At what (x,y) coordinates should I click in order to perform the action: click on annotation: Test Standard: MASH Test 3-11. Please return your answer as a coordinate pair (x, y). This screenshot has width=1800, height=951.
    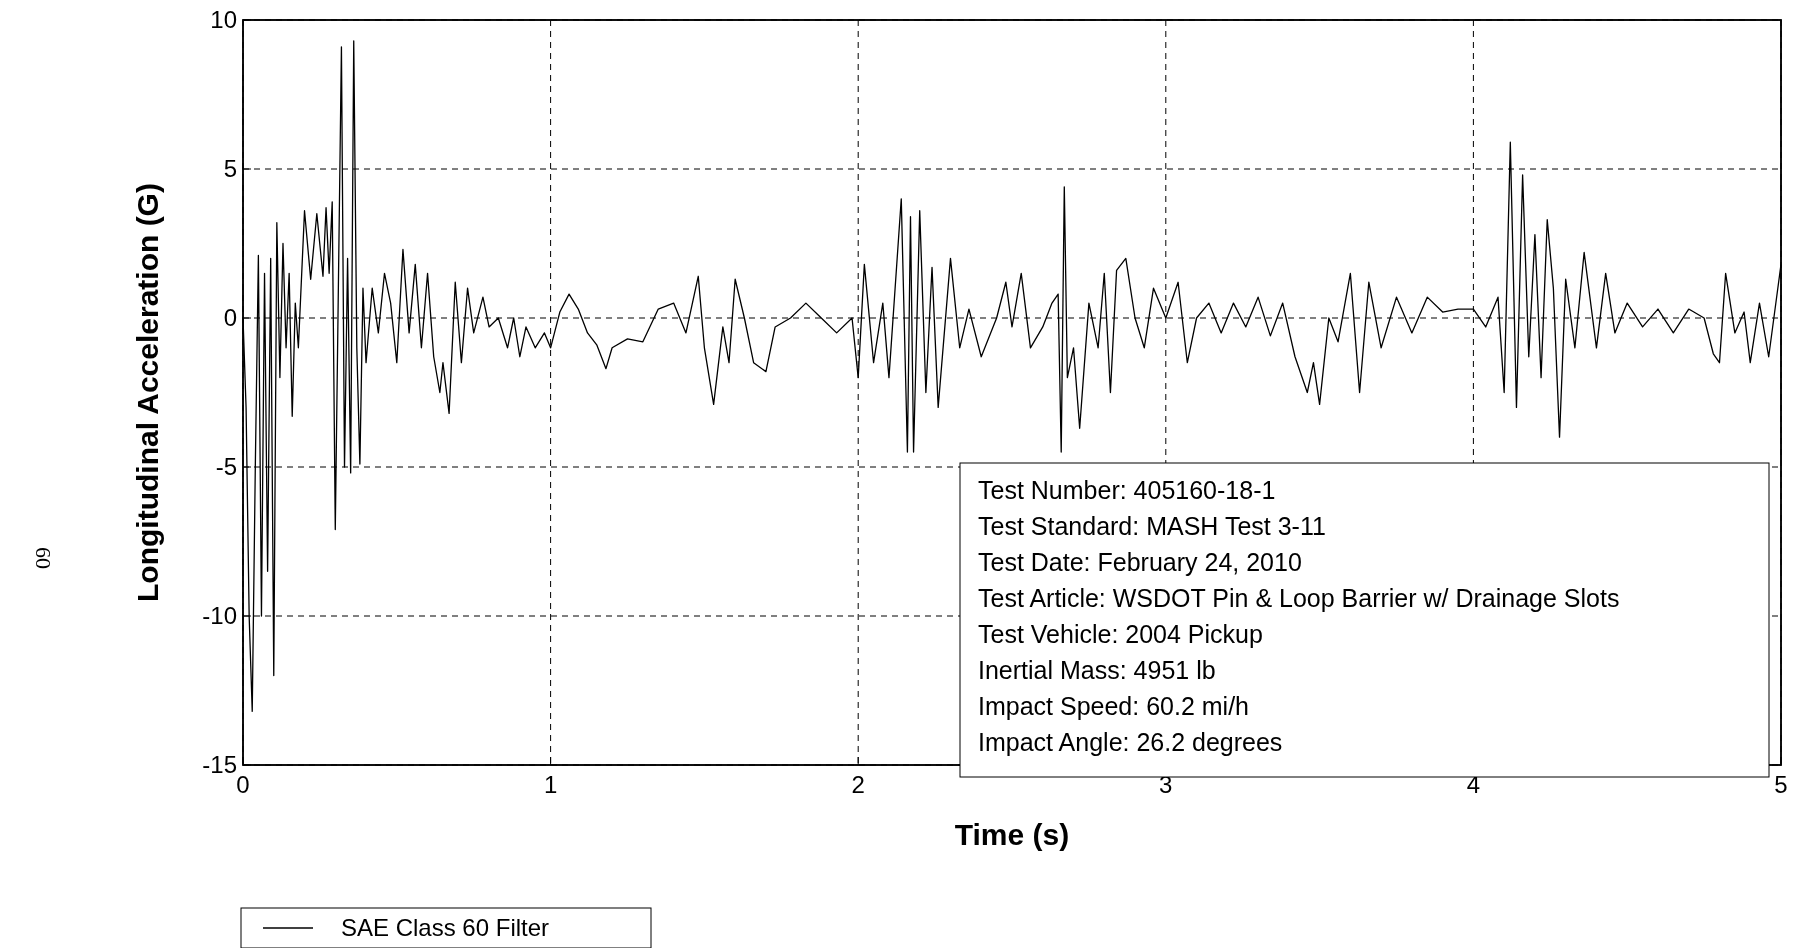
    Looking at the image, I should click on (1152, 526).